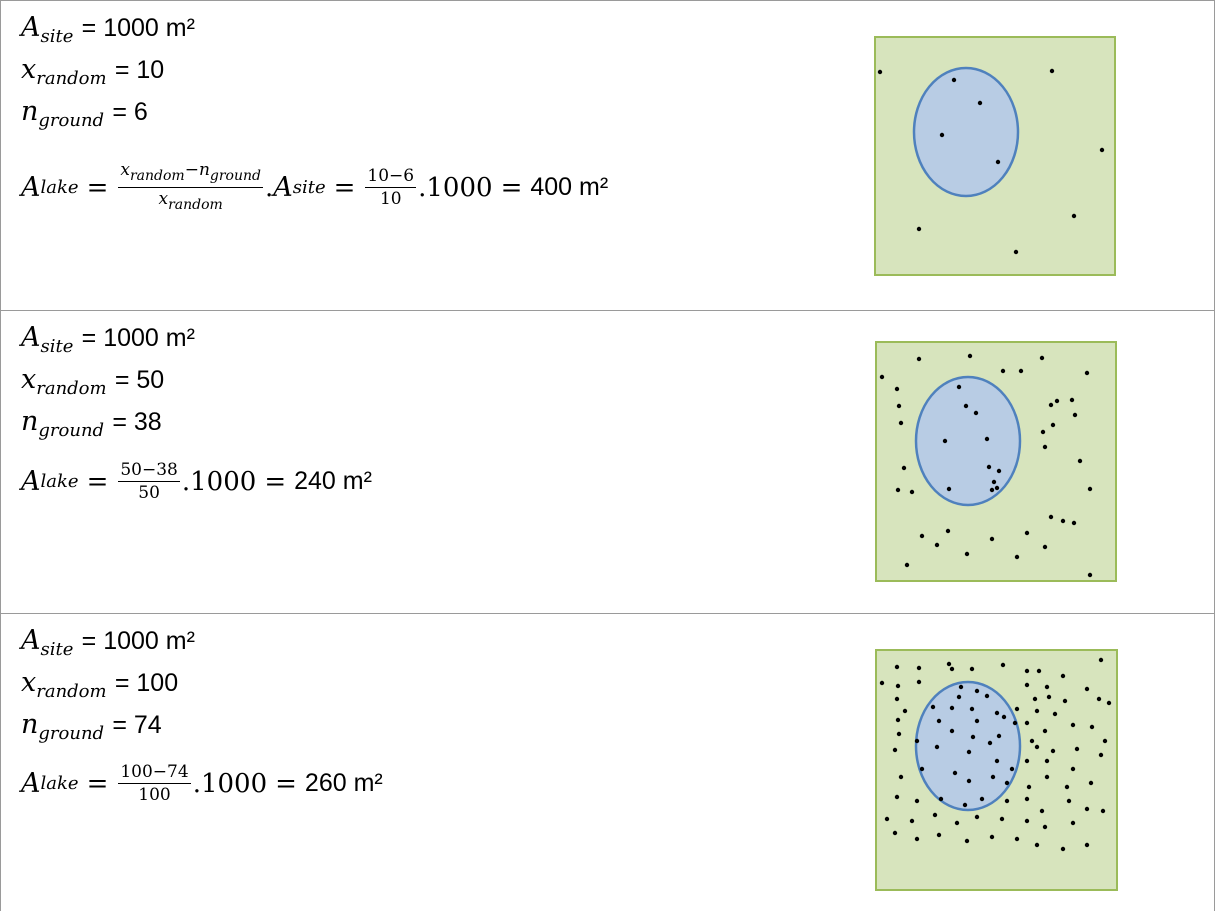  What do you see at coordinates (93, 71) in the screenshot?
I see `random-points-line: xrandom = 10` at bounding box center [93, 71].